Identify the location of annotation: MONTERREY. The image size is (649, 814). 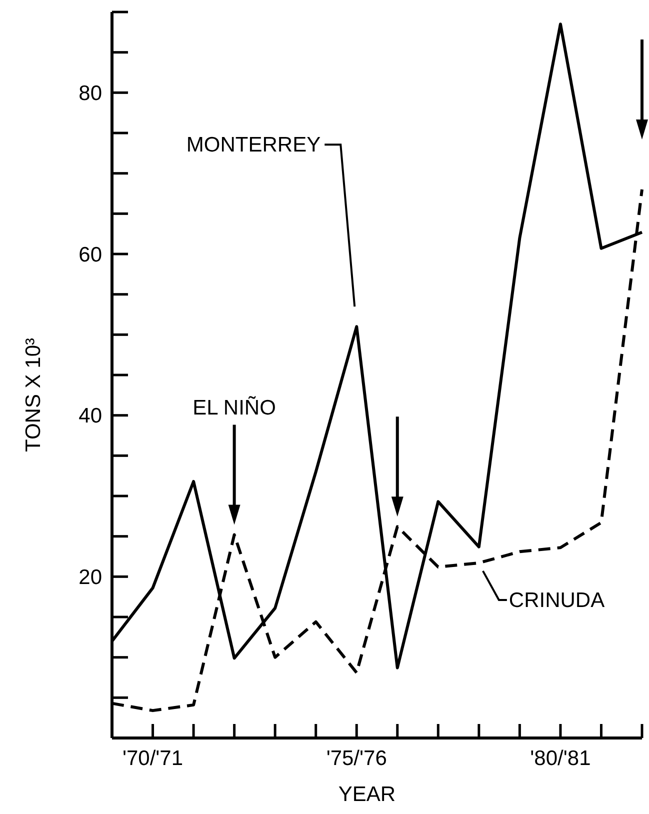
(253, 145).